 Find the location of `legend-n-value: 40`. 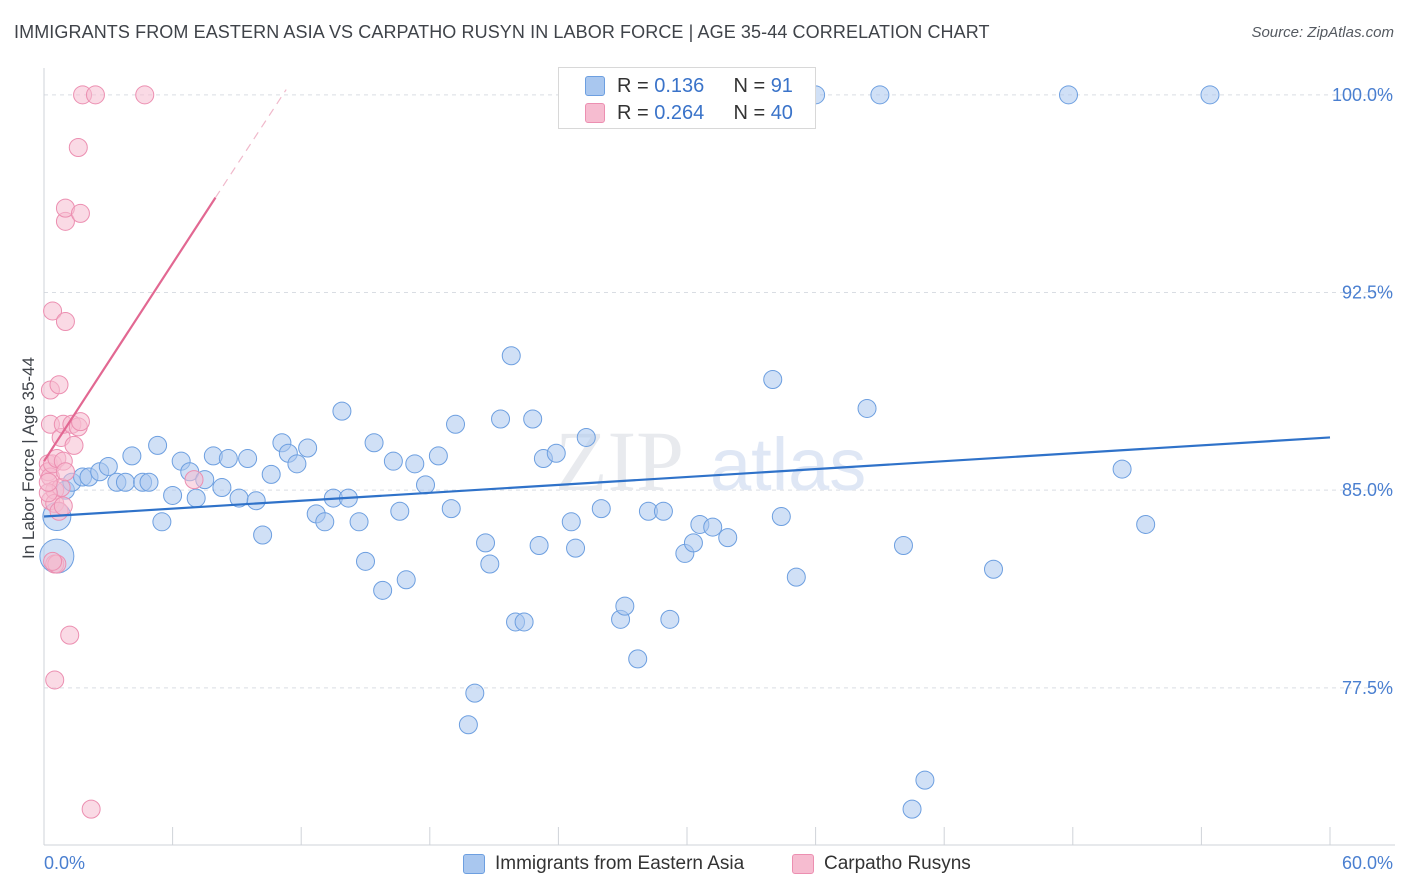

legend-n-value: 40 is located at coordinates (781, 113).